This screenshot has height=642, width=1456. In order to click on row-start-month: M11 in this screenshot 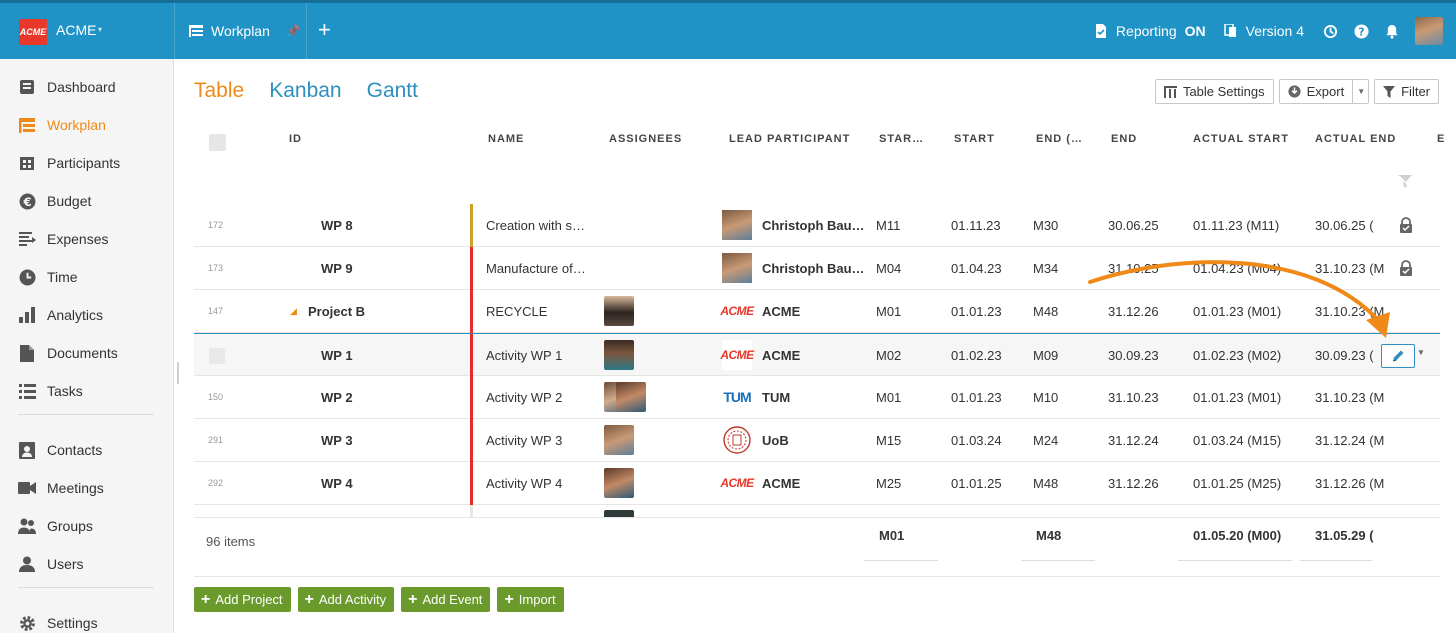, I will do `click(888, 225)`.